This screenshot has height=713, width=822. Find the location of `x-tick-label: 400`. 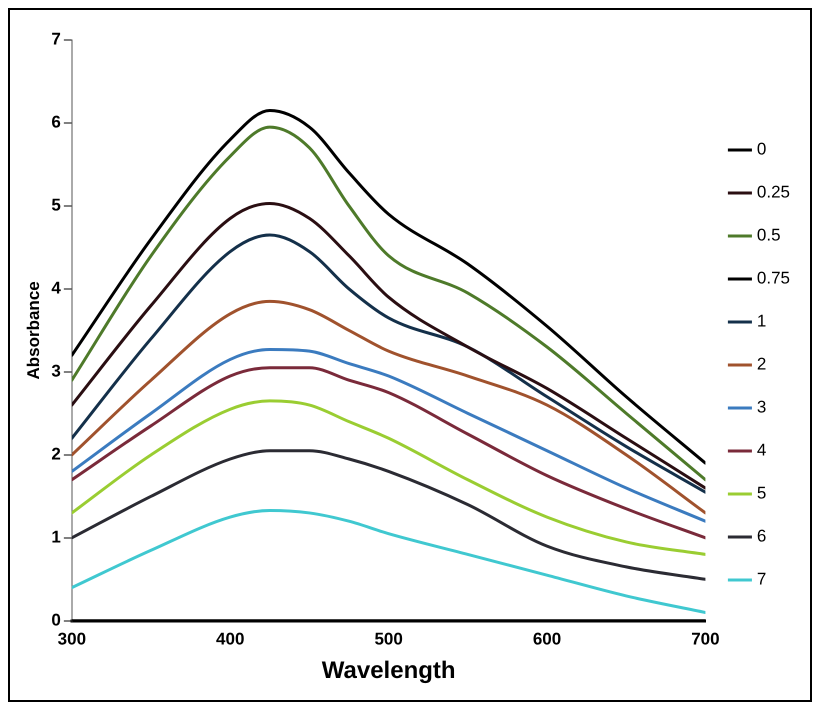

x-tick-label: 400 is located at coordinates (230, 639).